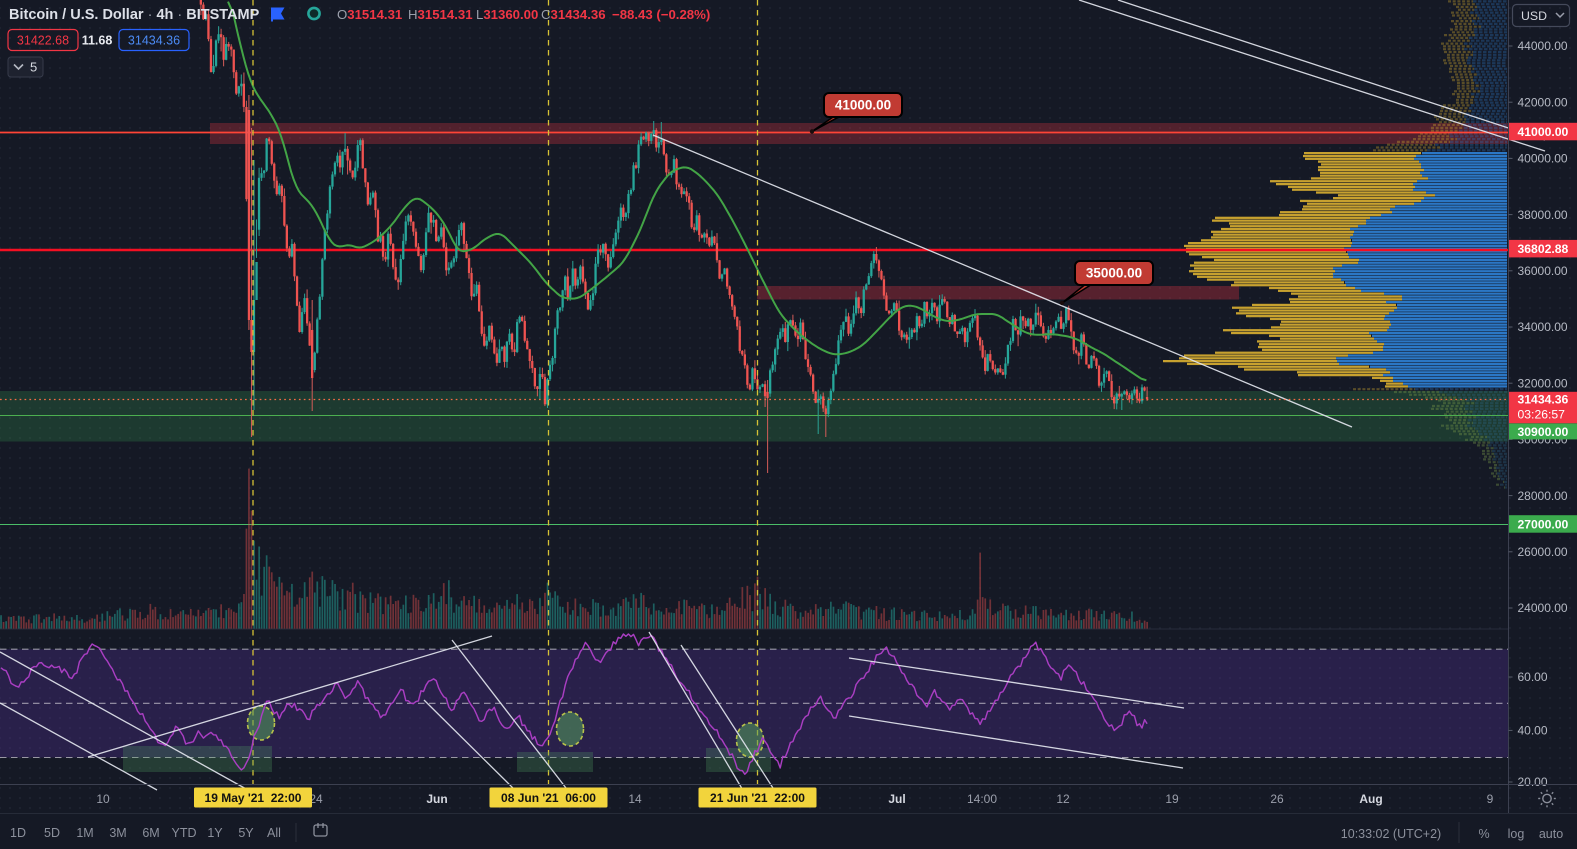 The image size is (1577, 849). Describe the element at coordinates (896, 799) in the screenshot. I see `svg-text: Jul` at that location.